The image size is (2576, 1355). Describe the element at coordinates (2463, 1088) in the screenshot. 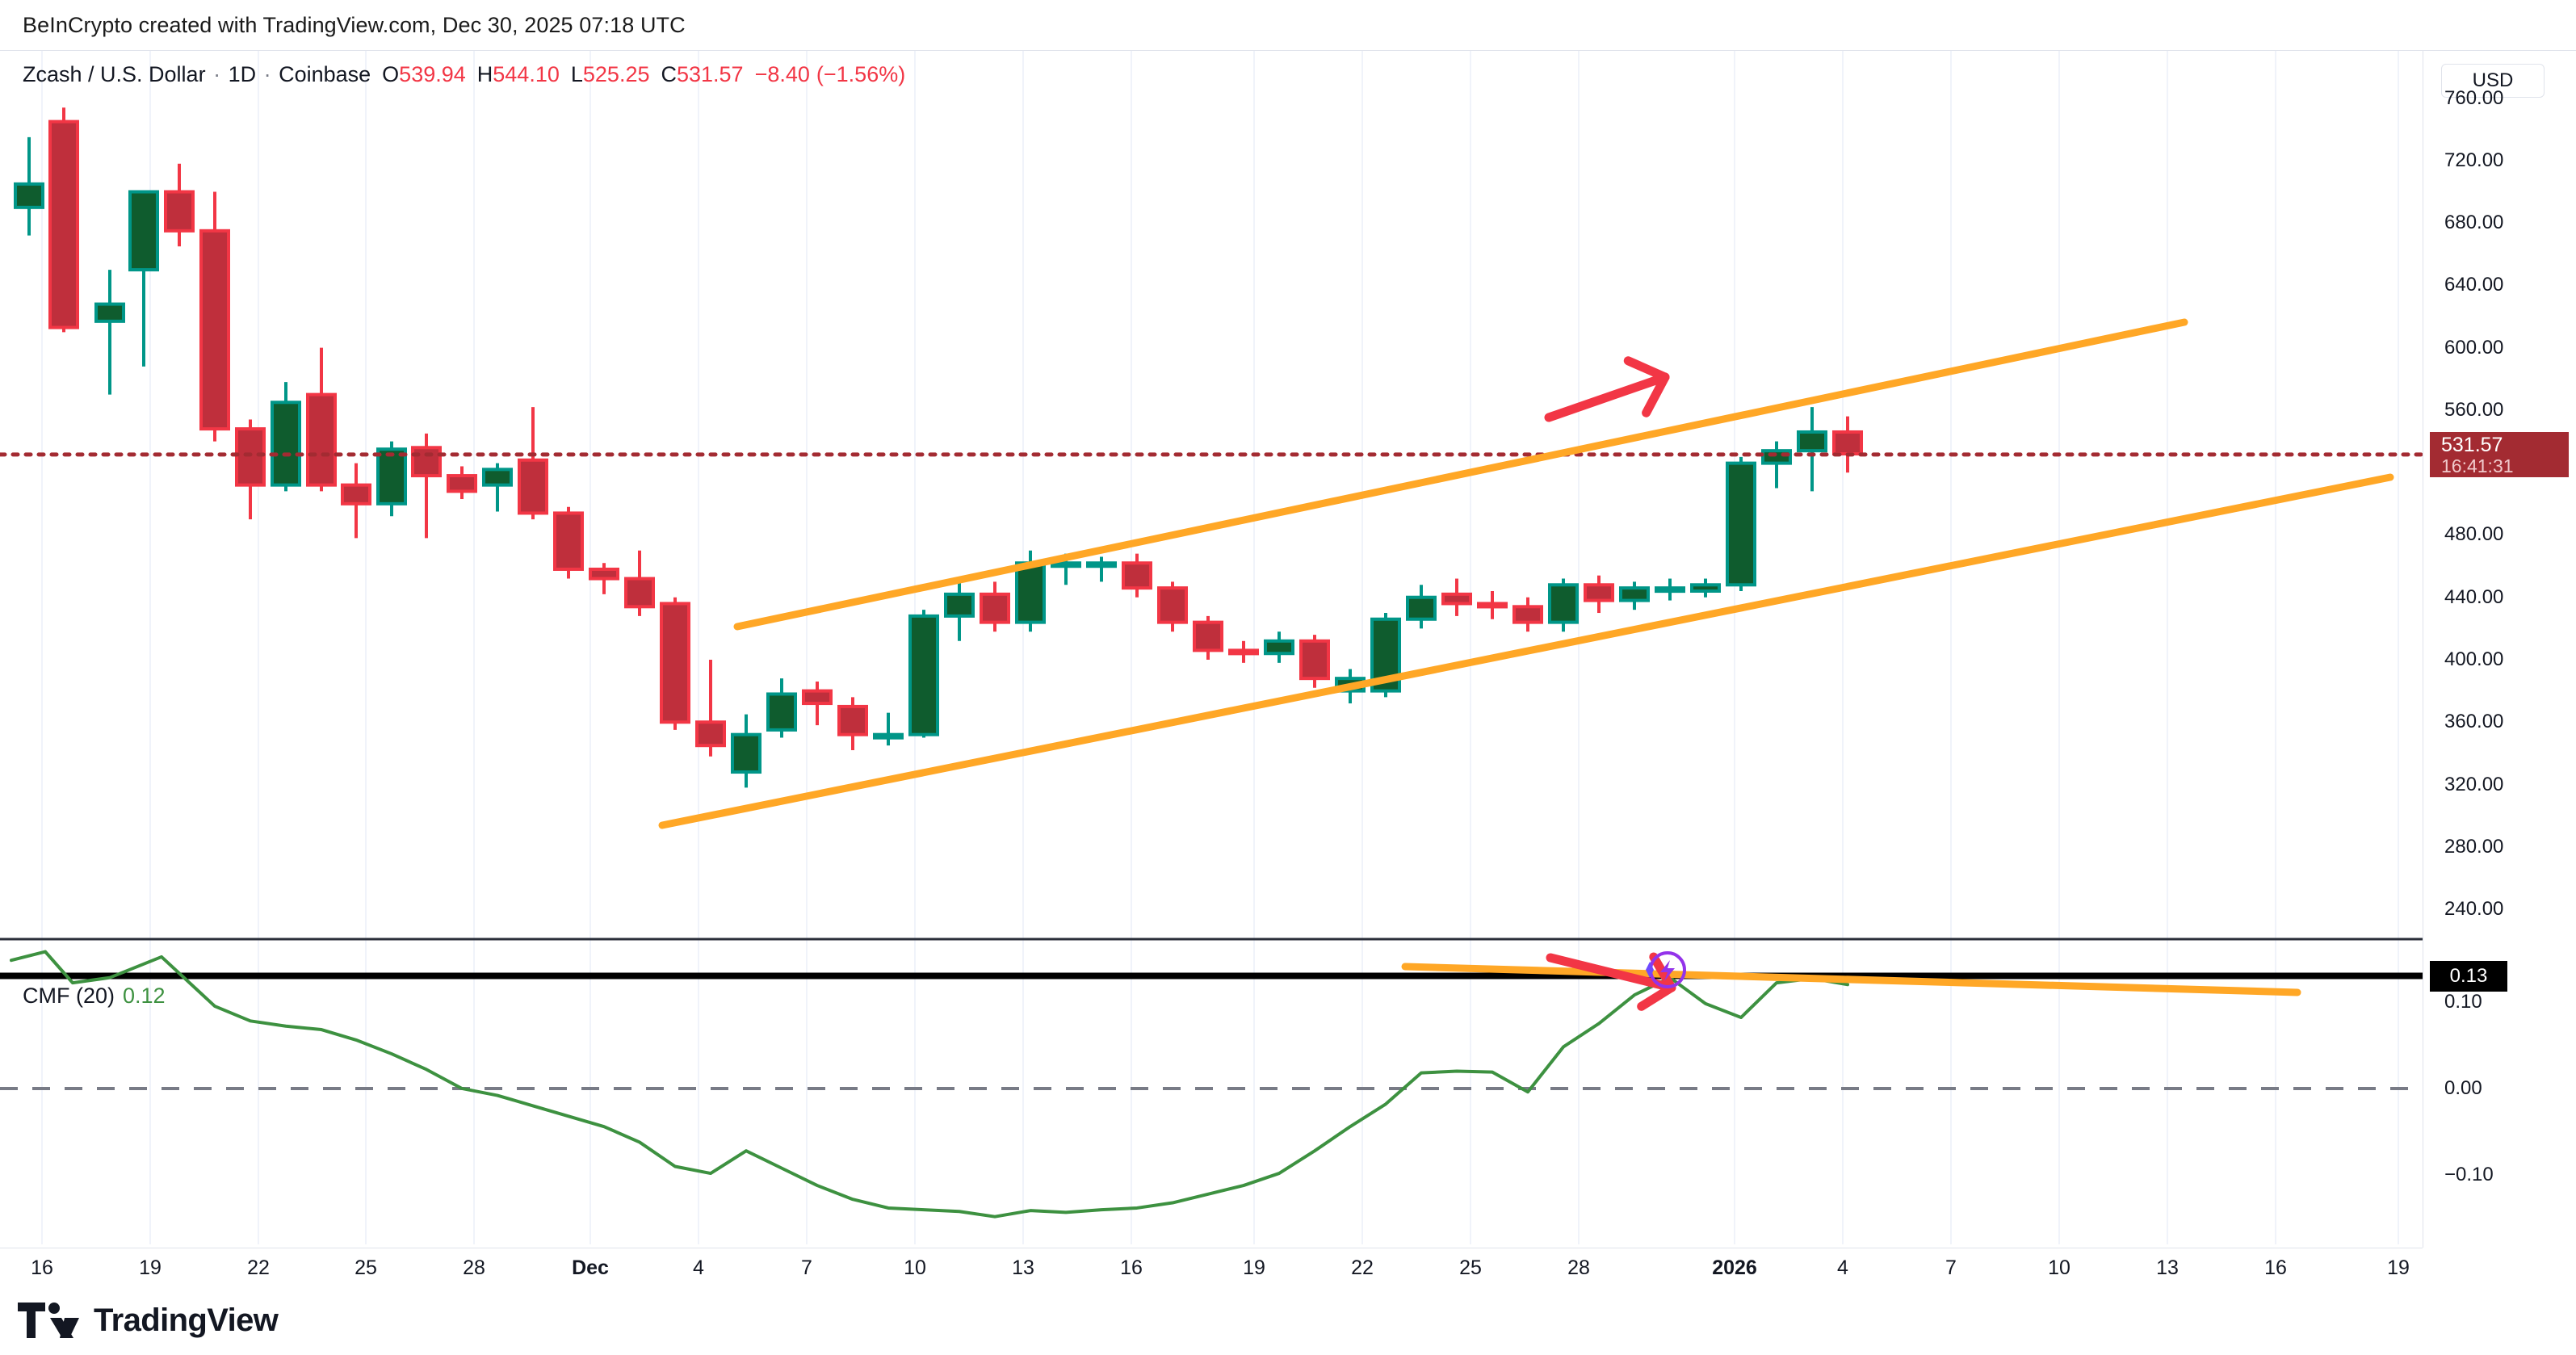

I see `cmf-tick: 0.00` at that location.